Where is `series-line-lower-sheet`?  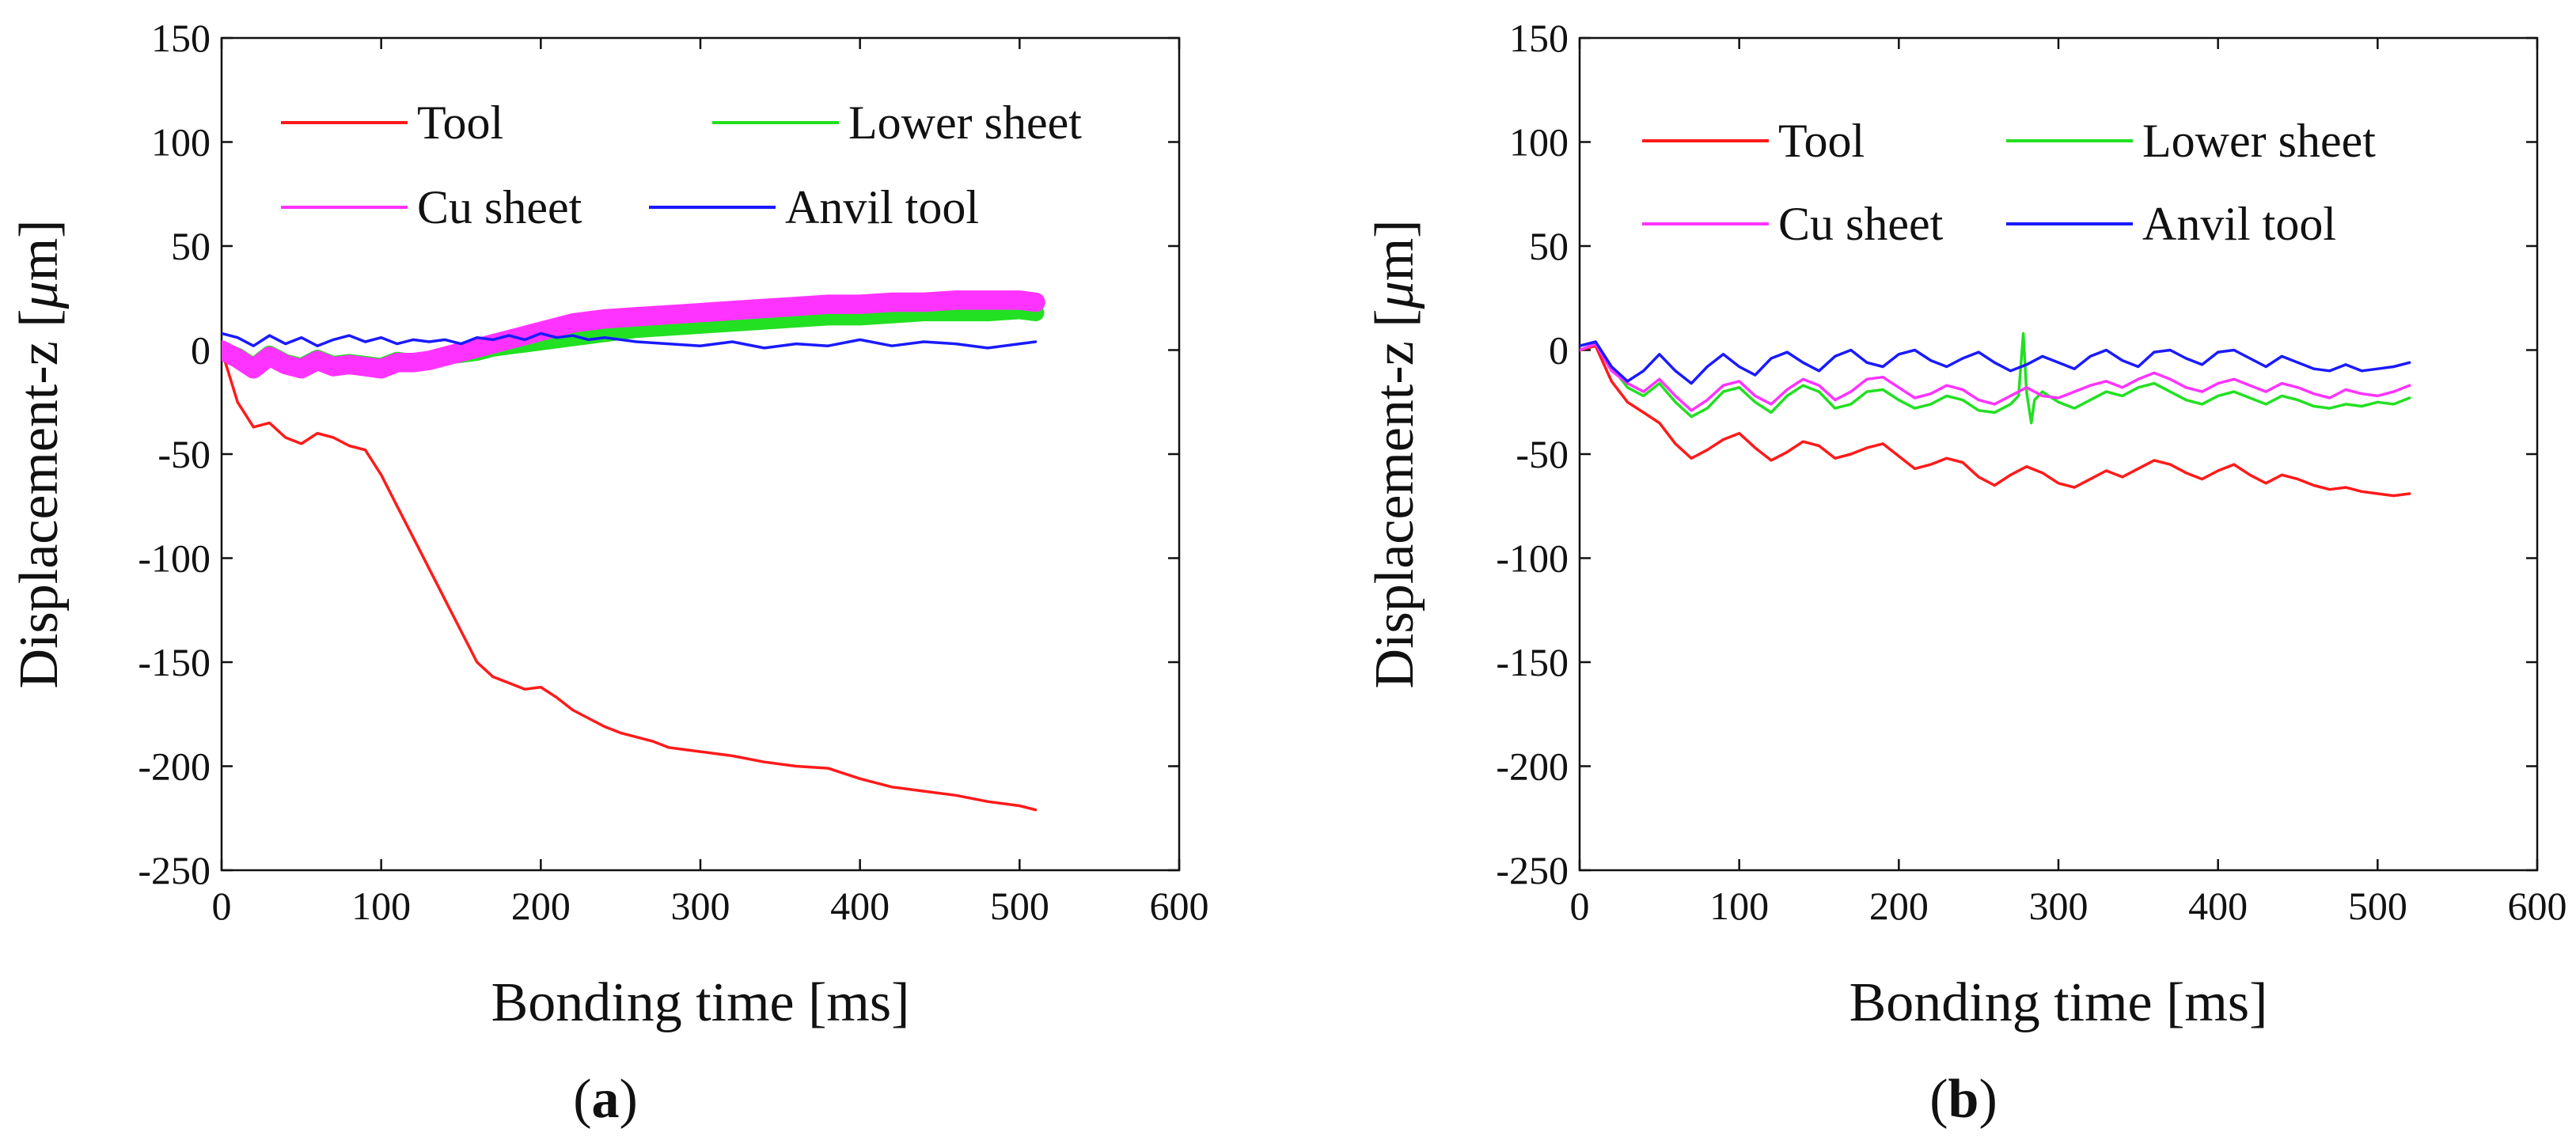 series-line-lower-sheet is located at coordinates (1995, 378).